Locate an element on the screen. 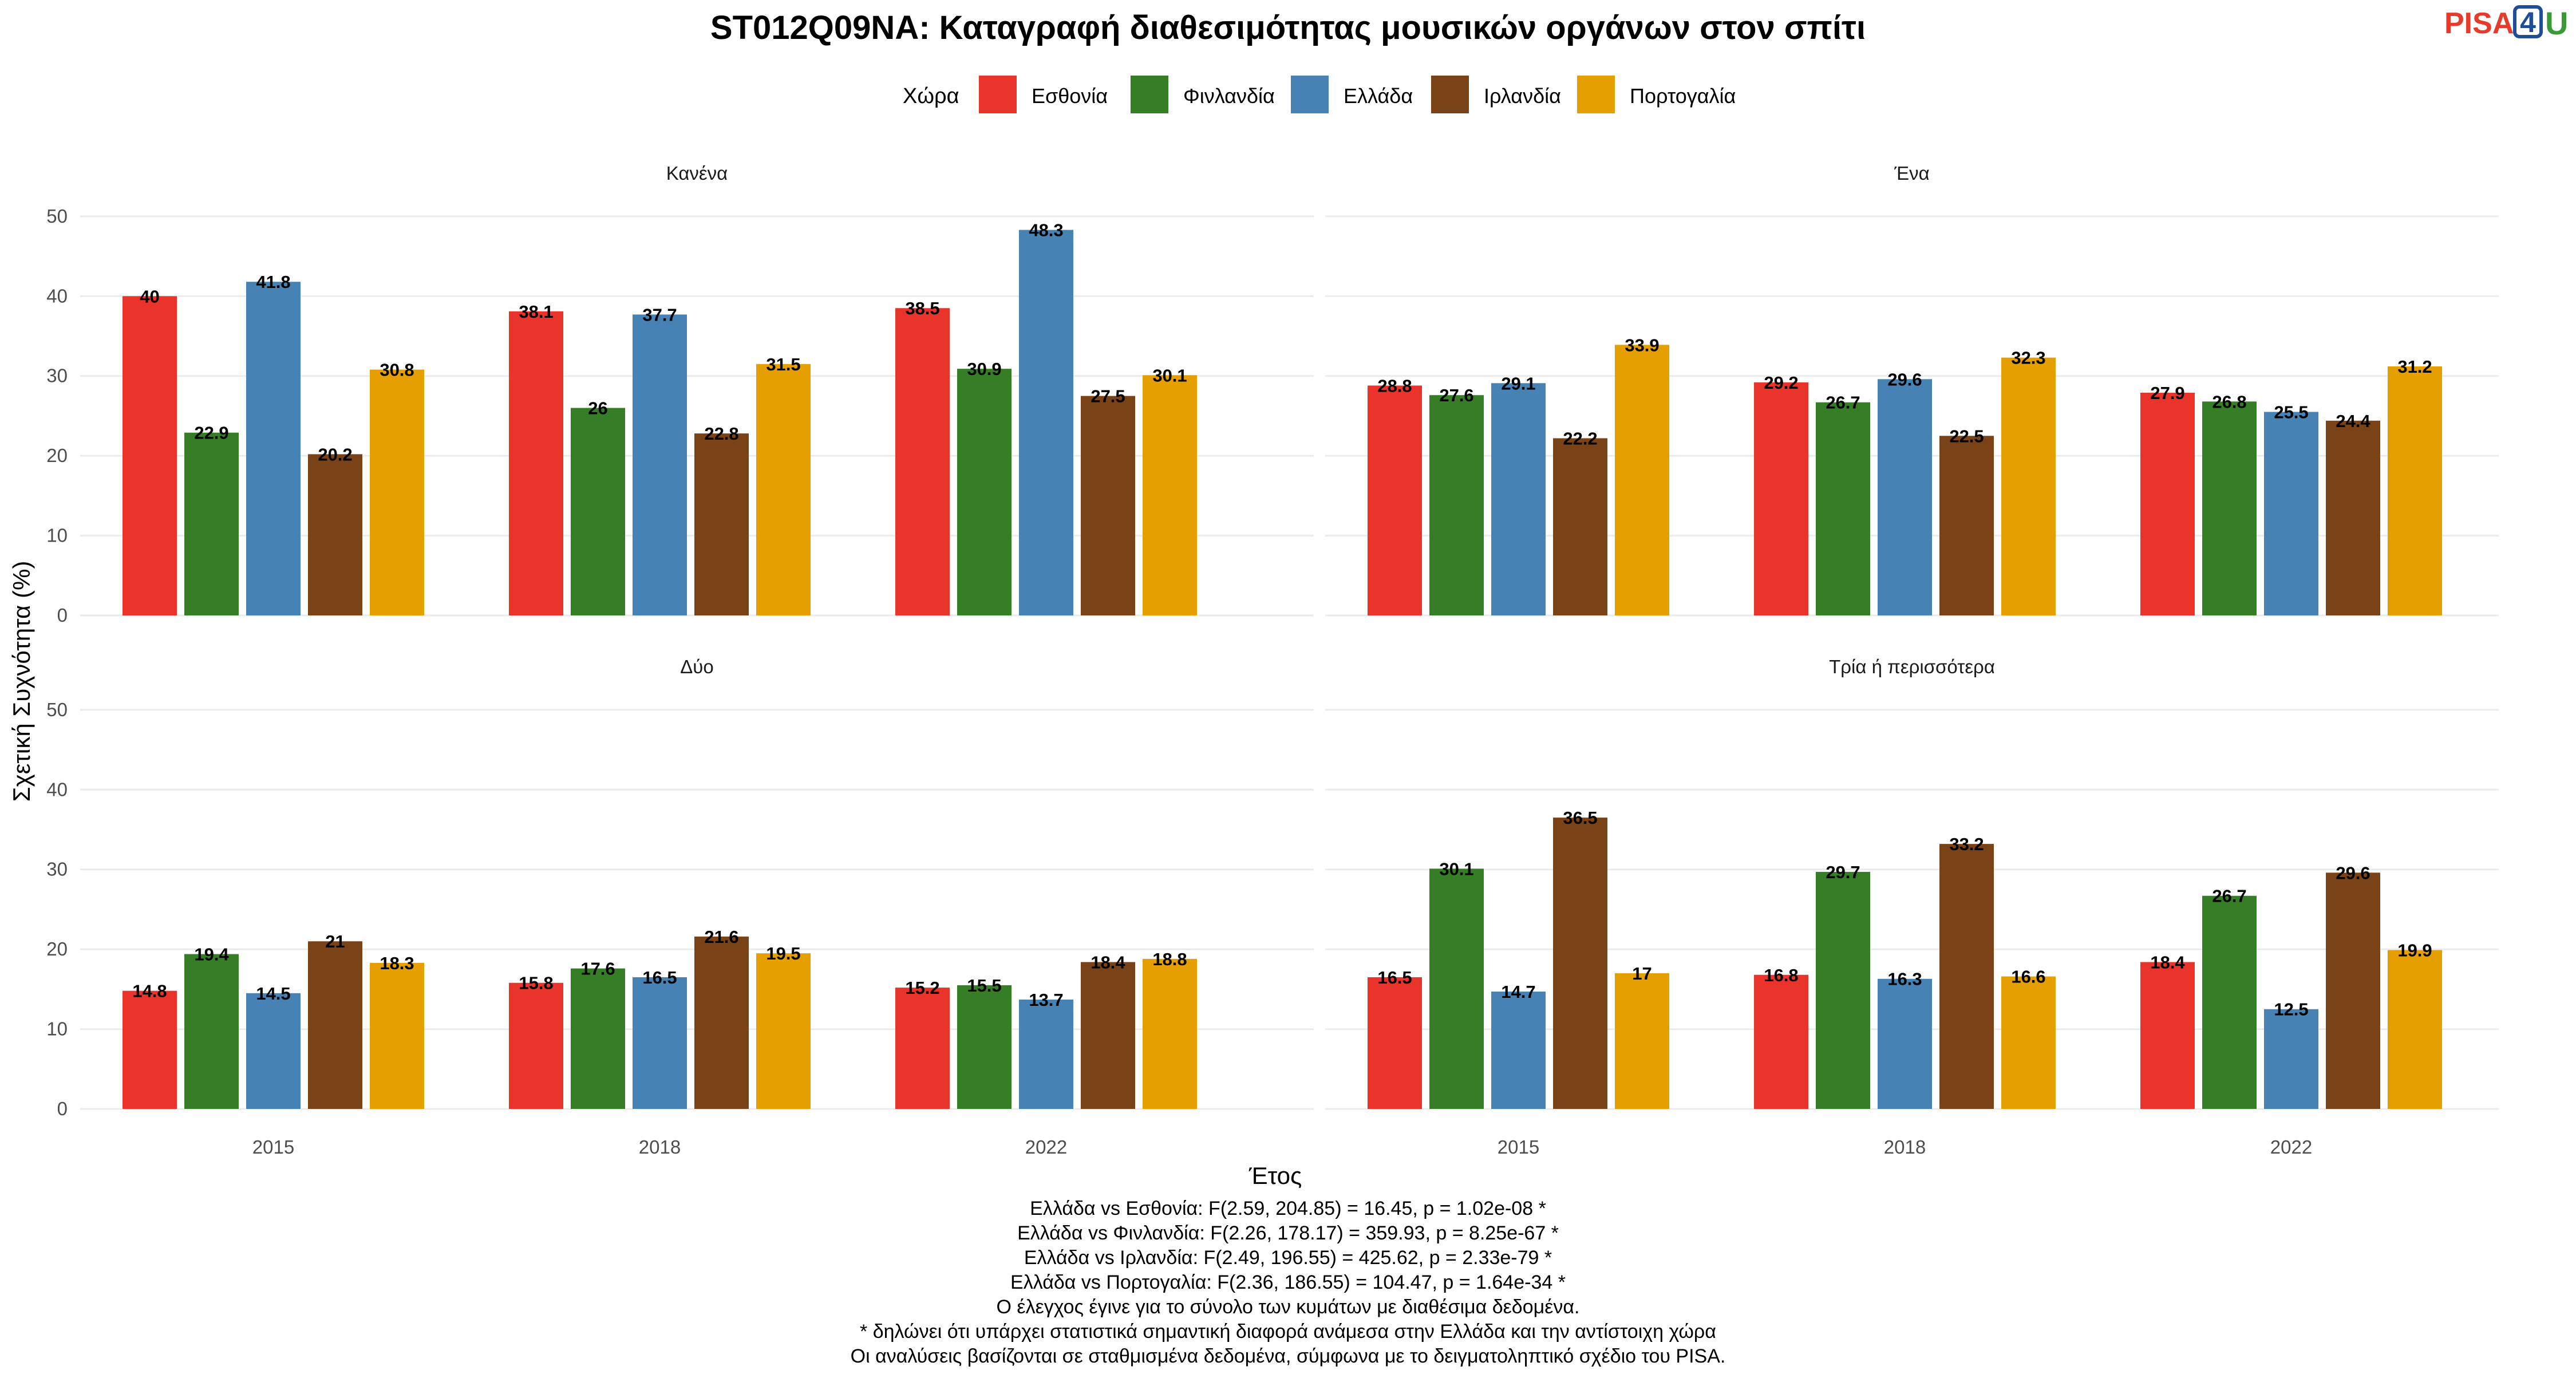 The height and width of the screenshot is (1374, 2576). bar-value-label: 21 is located at coordinates (335, 941).